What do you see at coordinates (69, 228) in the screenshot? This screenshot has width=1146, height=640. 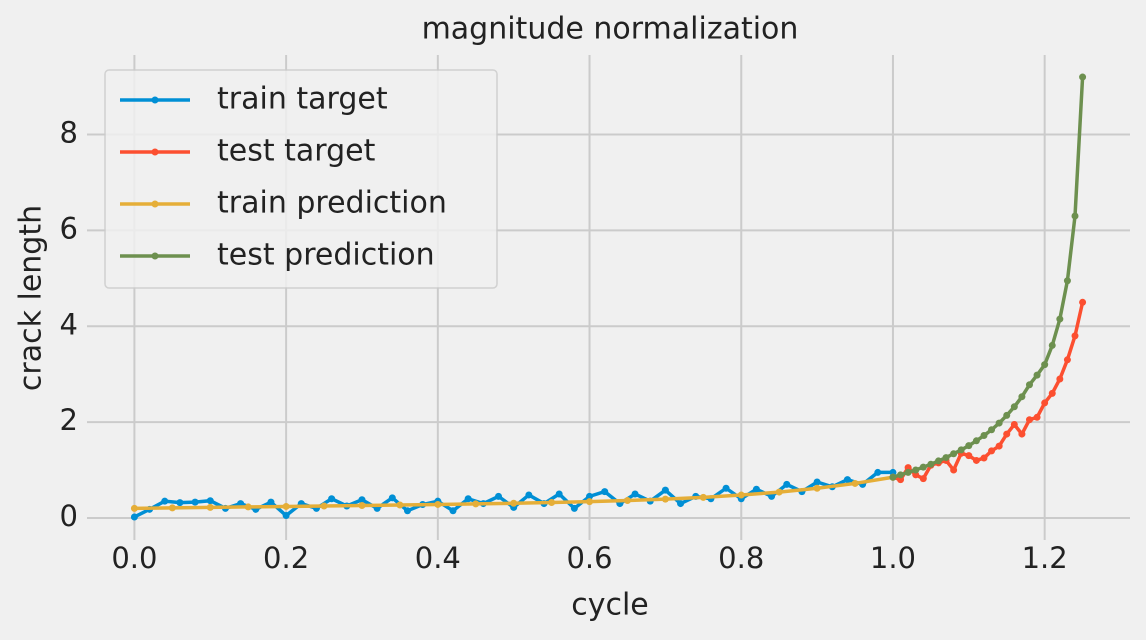 I see `y-tick-label: 6` at bounding box center [69, 228].